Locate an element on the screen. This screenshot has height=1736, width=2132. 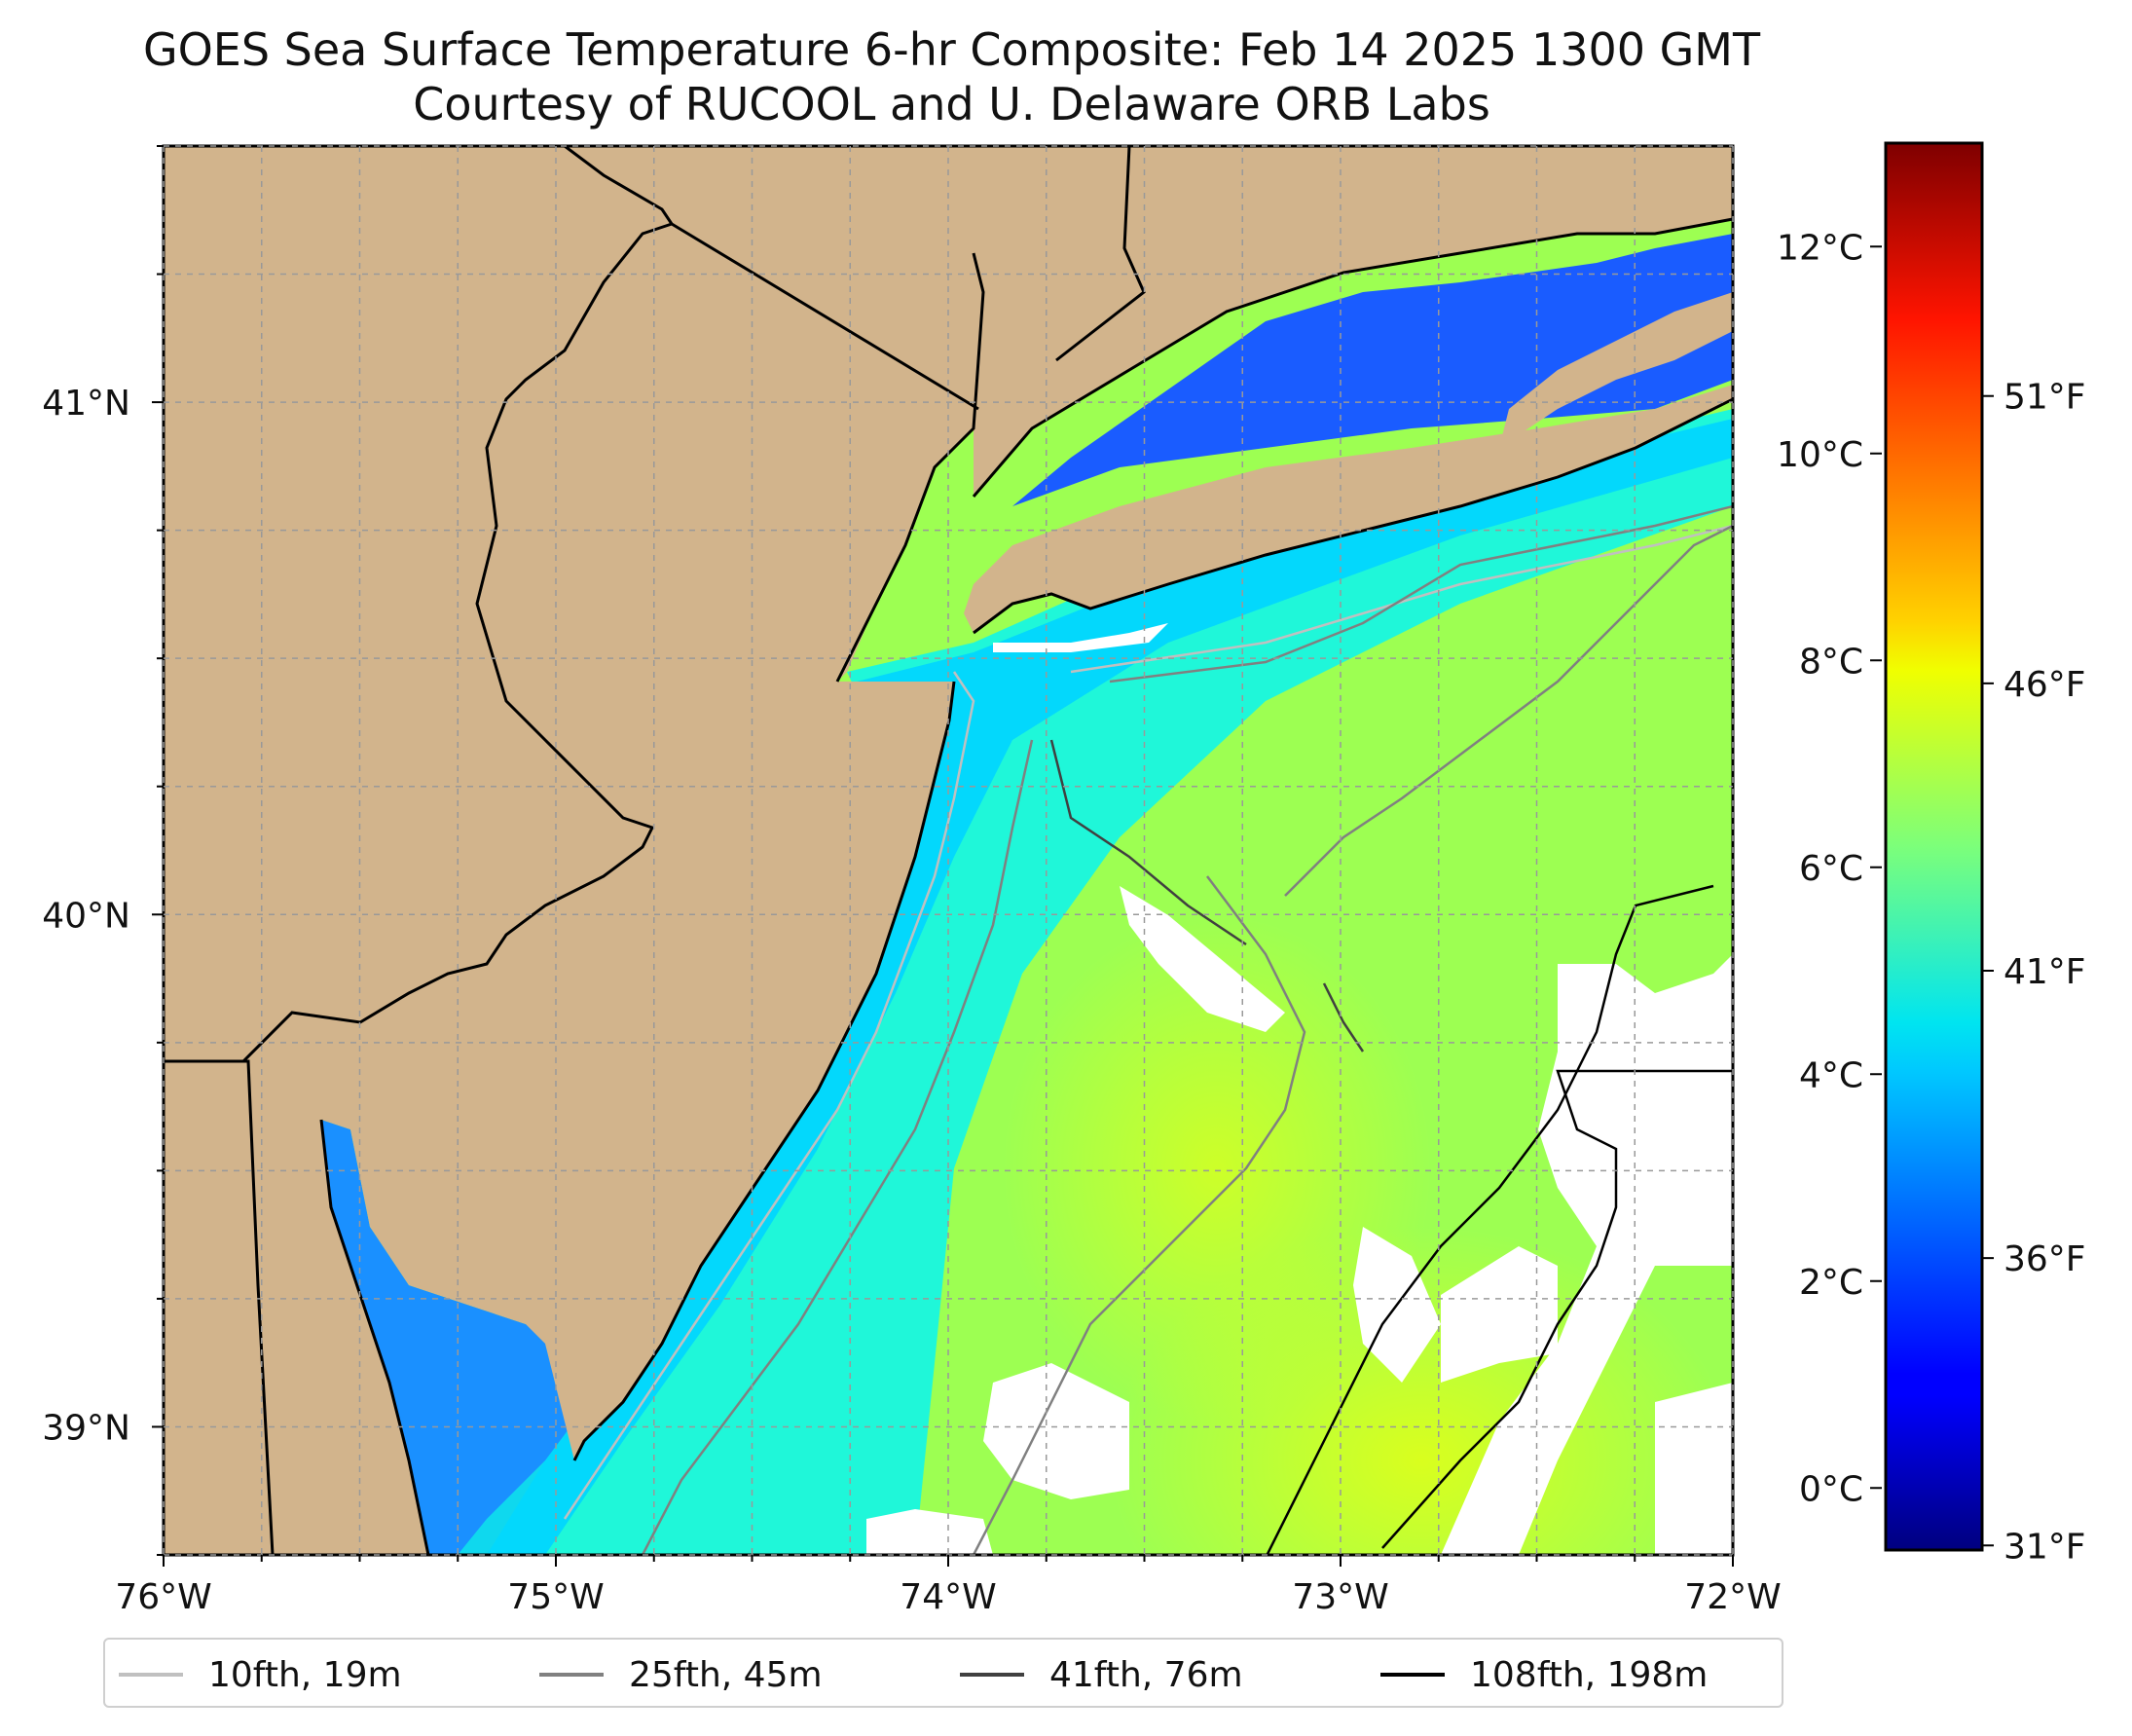
legend-item: 108fth, 198m is located at coordinates (1544, 1674).